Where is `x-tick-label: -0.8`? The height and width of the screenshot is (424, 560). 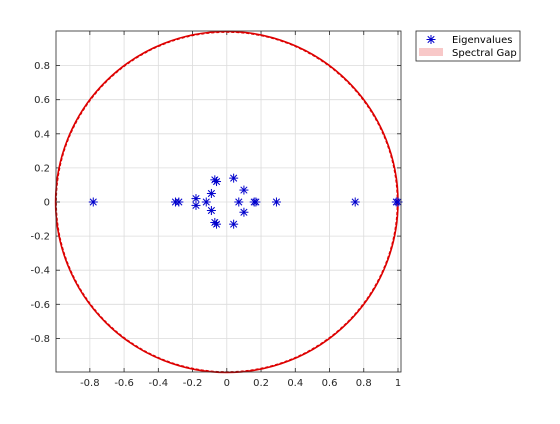 x-tick-label: -0.8 is located at coordinates (90, 383).